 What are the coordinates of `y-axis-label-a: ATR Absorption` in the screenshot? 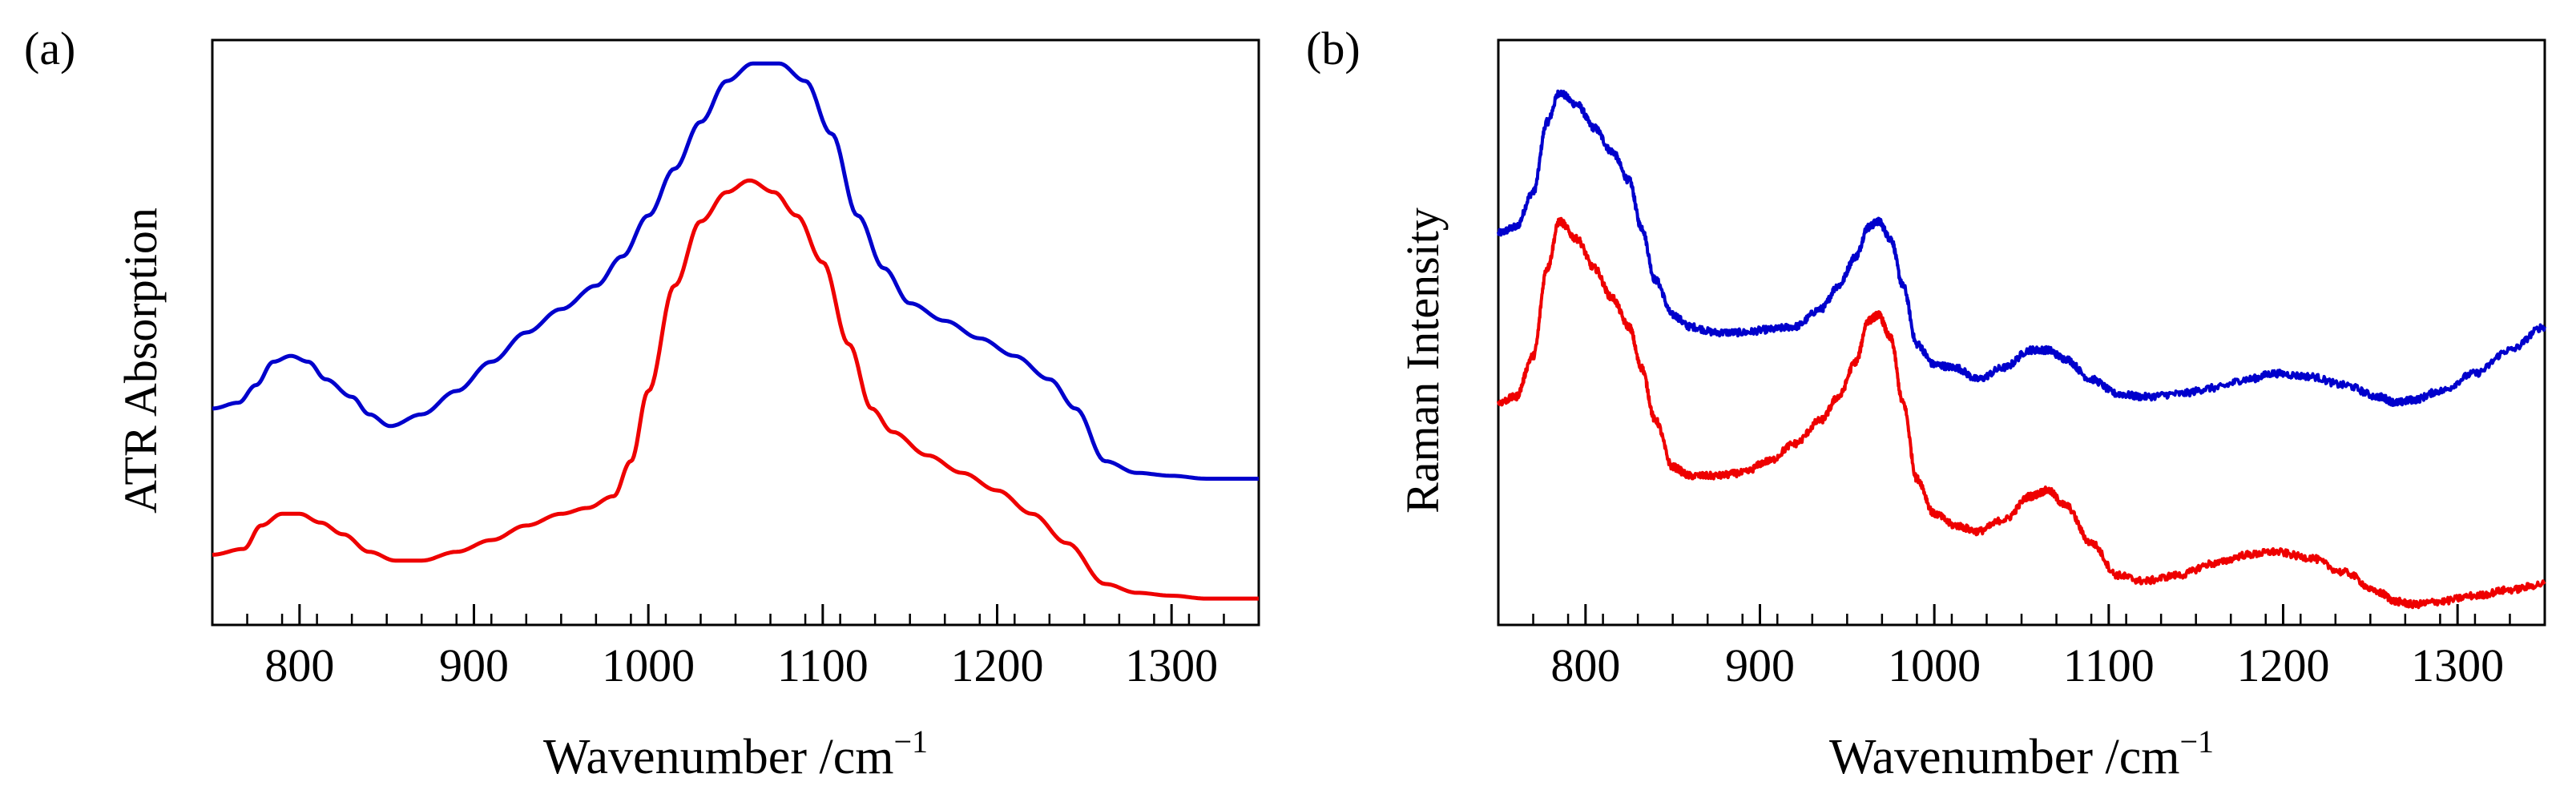 It's located at (141, 361).